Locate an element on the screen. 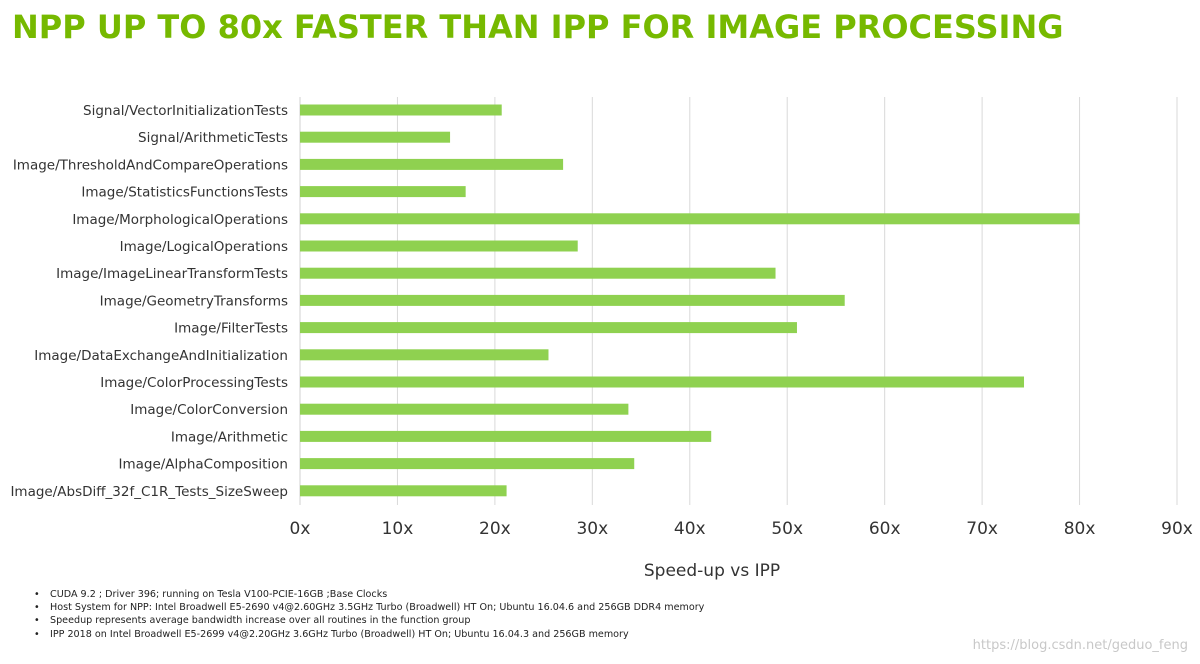 The height and width of the screenshot is (664, 1200). x-tick-label: 90x is located at coordinates (1177, 529).